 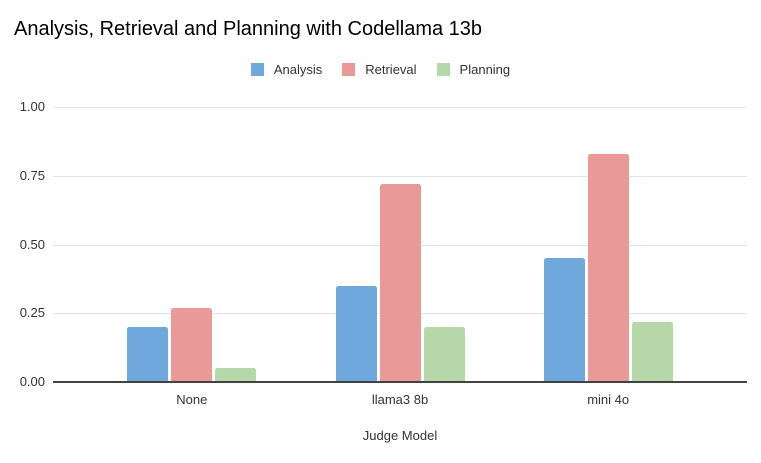 What do you see at coordinates (32, 381) in the screenshot?
I see `y-axis-tick-label: 0.00` at bounding box center [32, 381].